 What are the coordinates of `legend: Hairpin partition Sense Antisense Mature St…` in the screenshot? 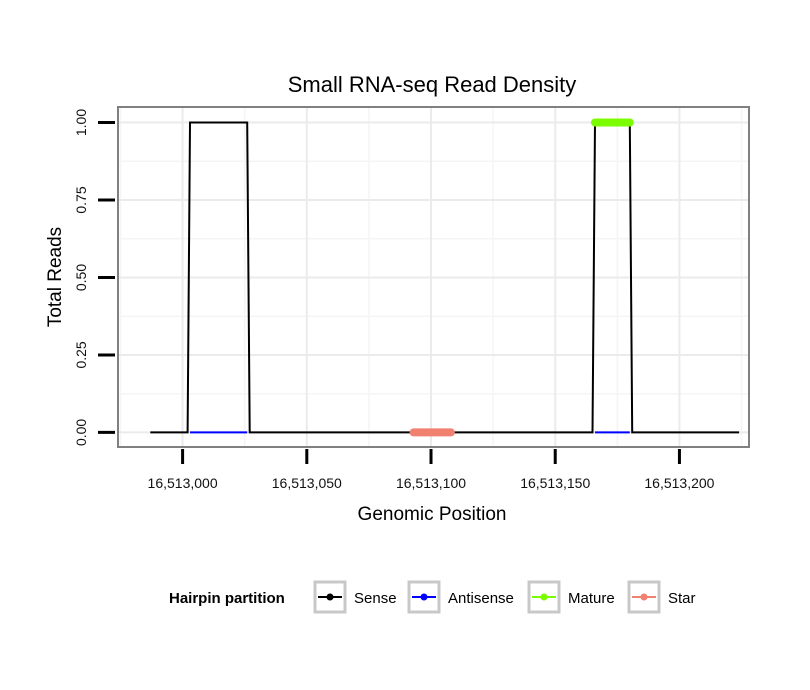 It's located at (432, 597).